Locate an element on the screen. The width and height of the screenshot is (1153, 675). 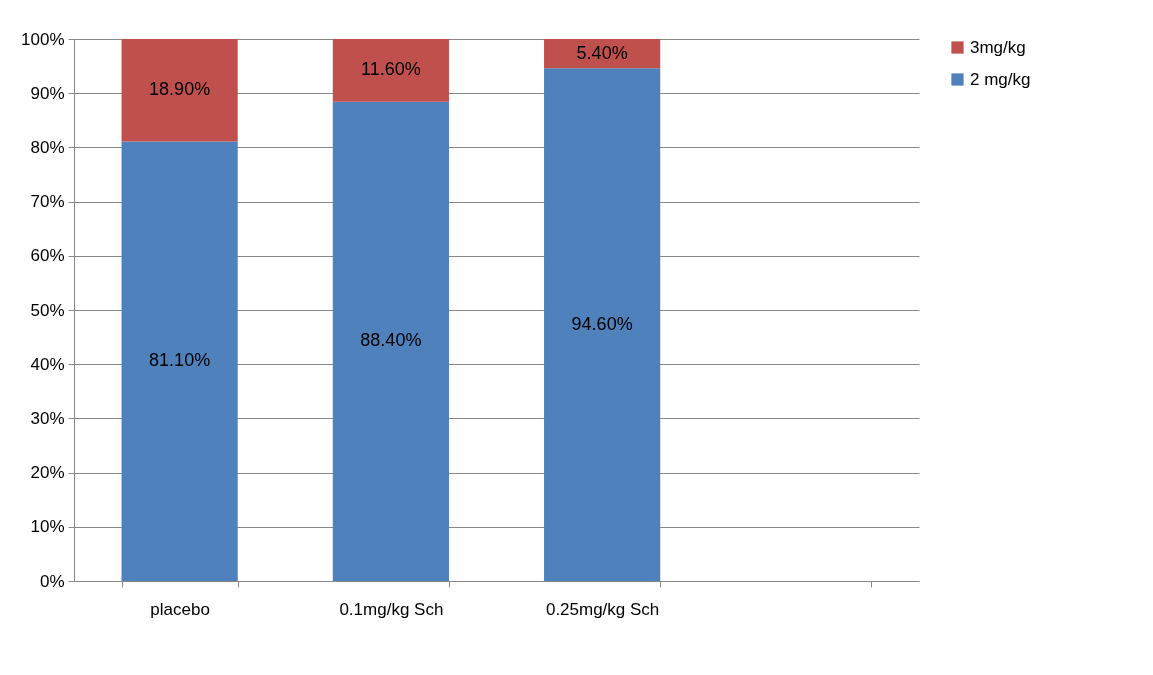
data-label: 81.10% is located at coordinates (180, 360).